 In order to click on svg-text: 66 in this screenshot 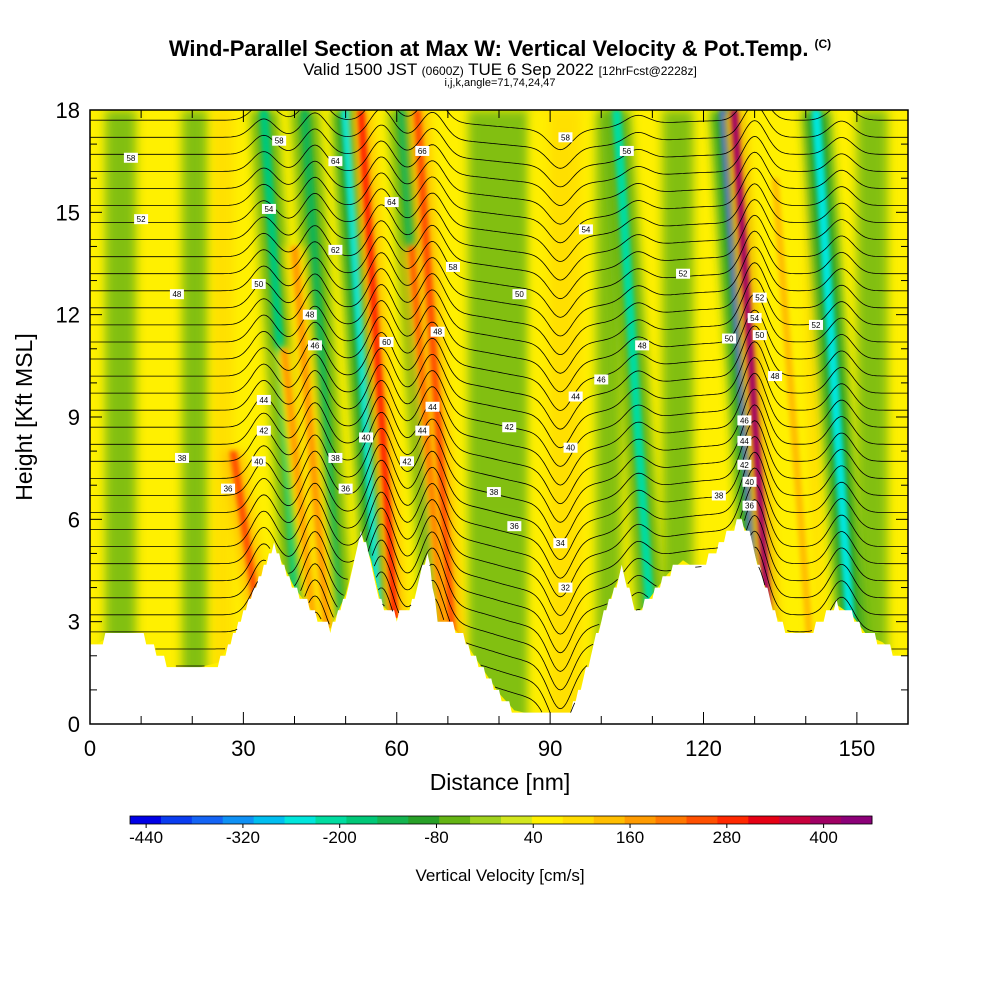, I will do `click(422, 151)`.